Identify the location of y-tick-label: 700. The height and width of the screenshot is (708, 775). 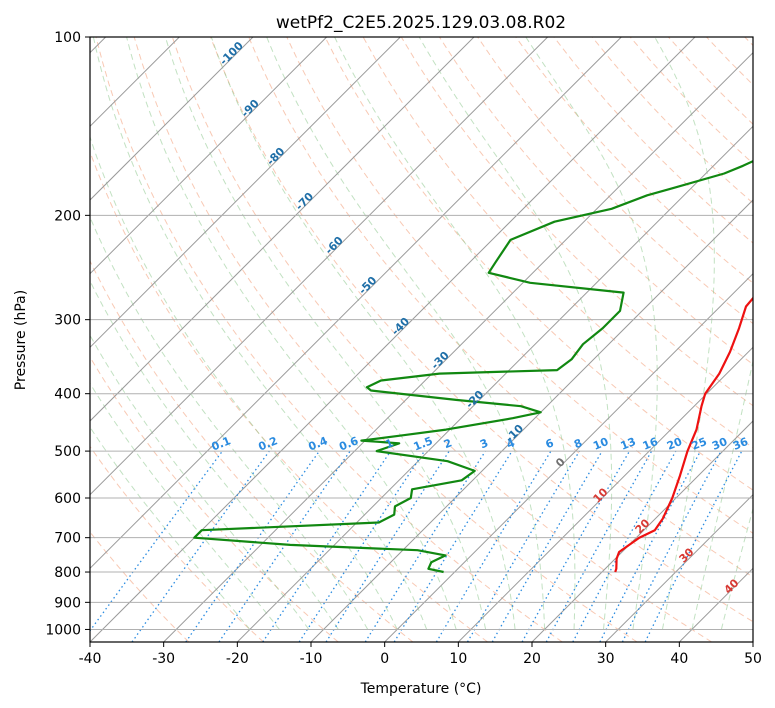
(67, 539).